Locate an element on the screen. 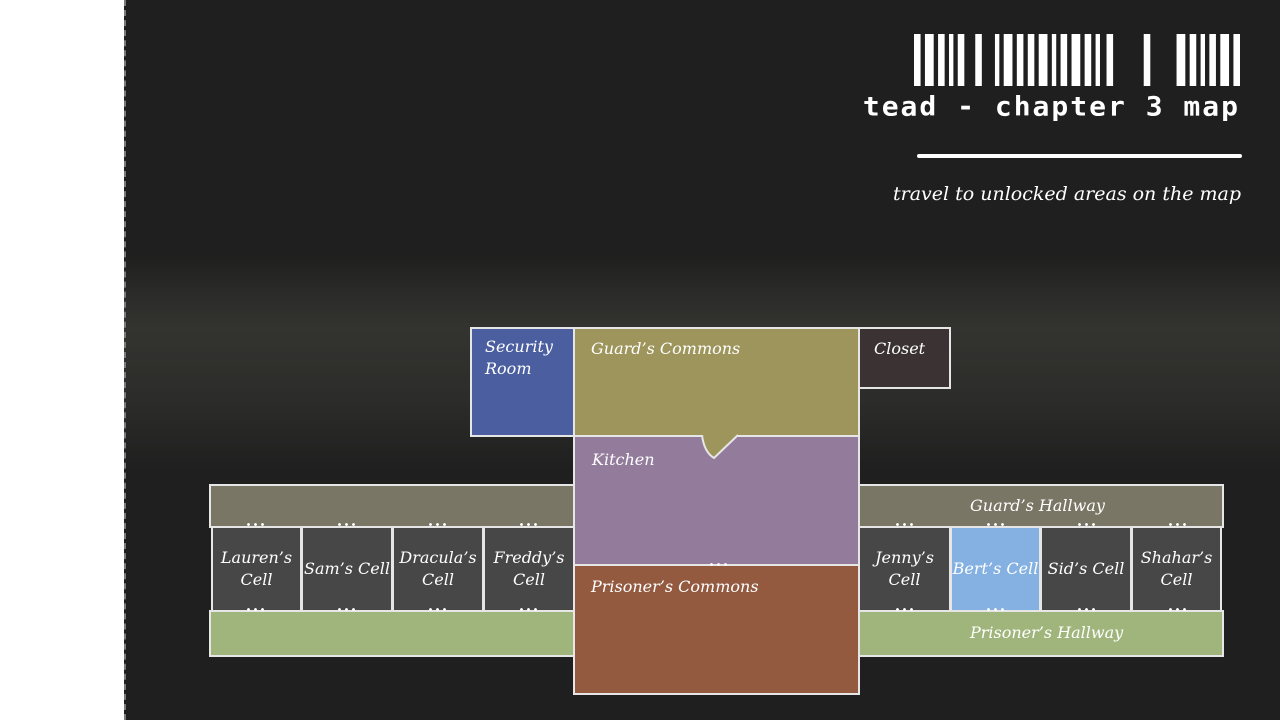 This screenshot has height=720, width=1280. cell-draculas-cell: Dracula’s Cell is located at coordinates (438, 569).